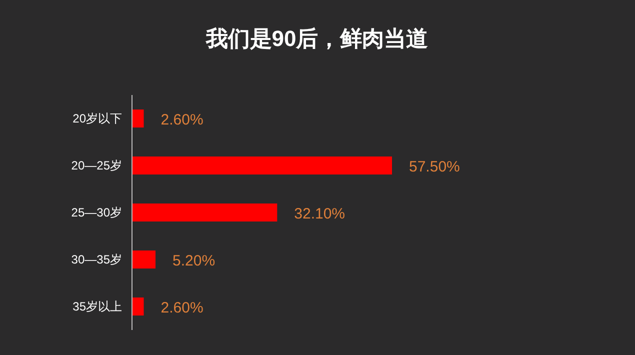 This screenshot has height=355, width=635. Describe the element at coordinates (96, 213) in the screenshot. I see `y-tick-label: 25—30岁` at that location.